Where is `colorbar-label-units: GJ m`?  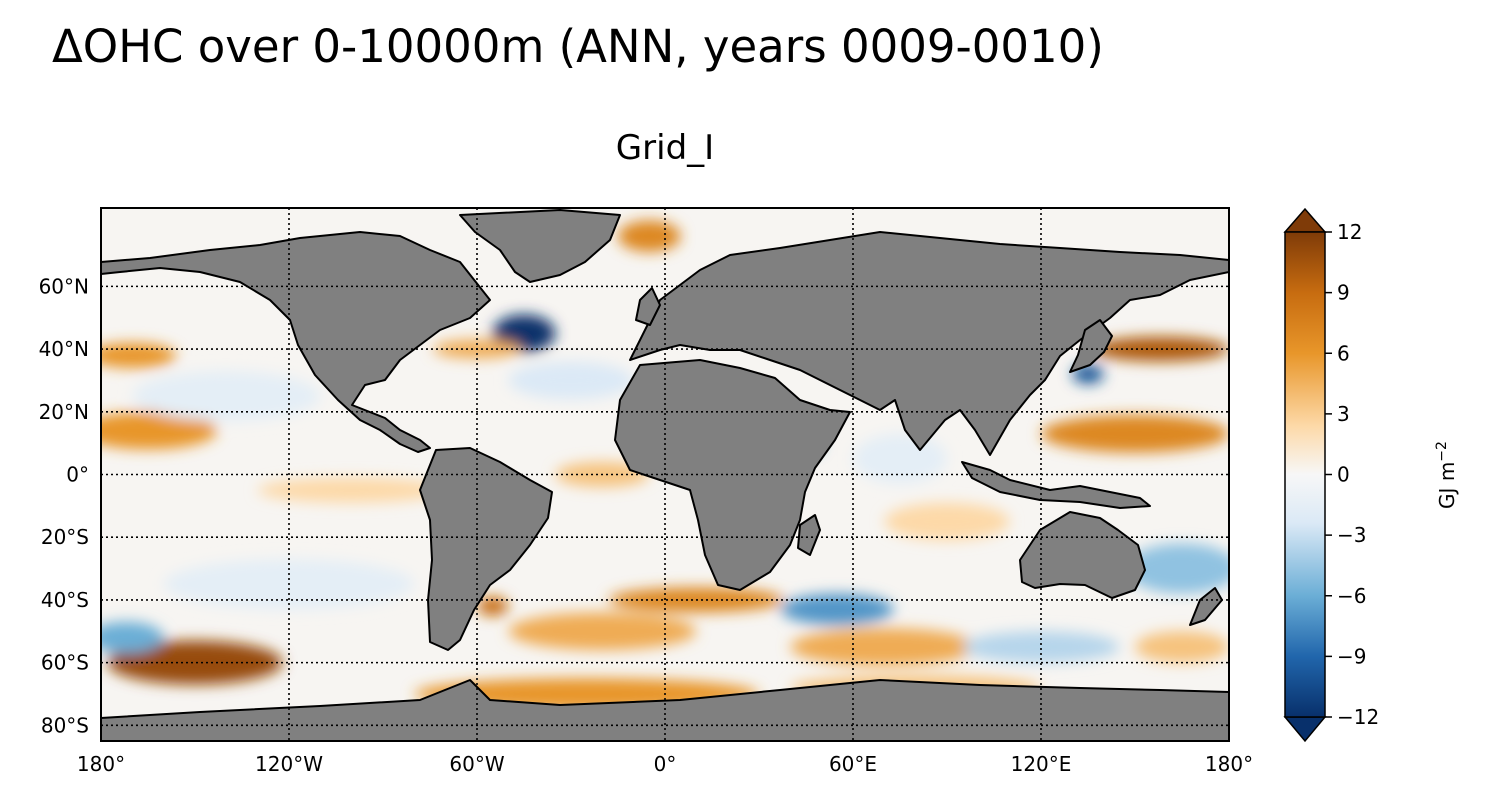 colorbar-label-units: GJ m is located at coordinates (1447, 485).